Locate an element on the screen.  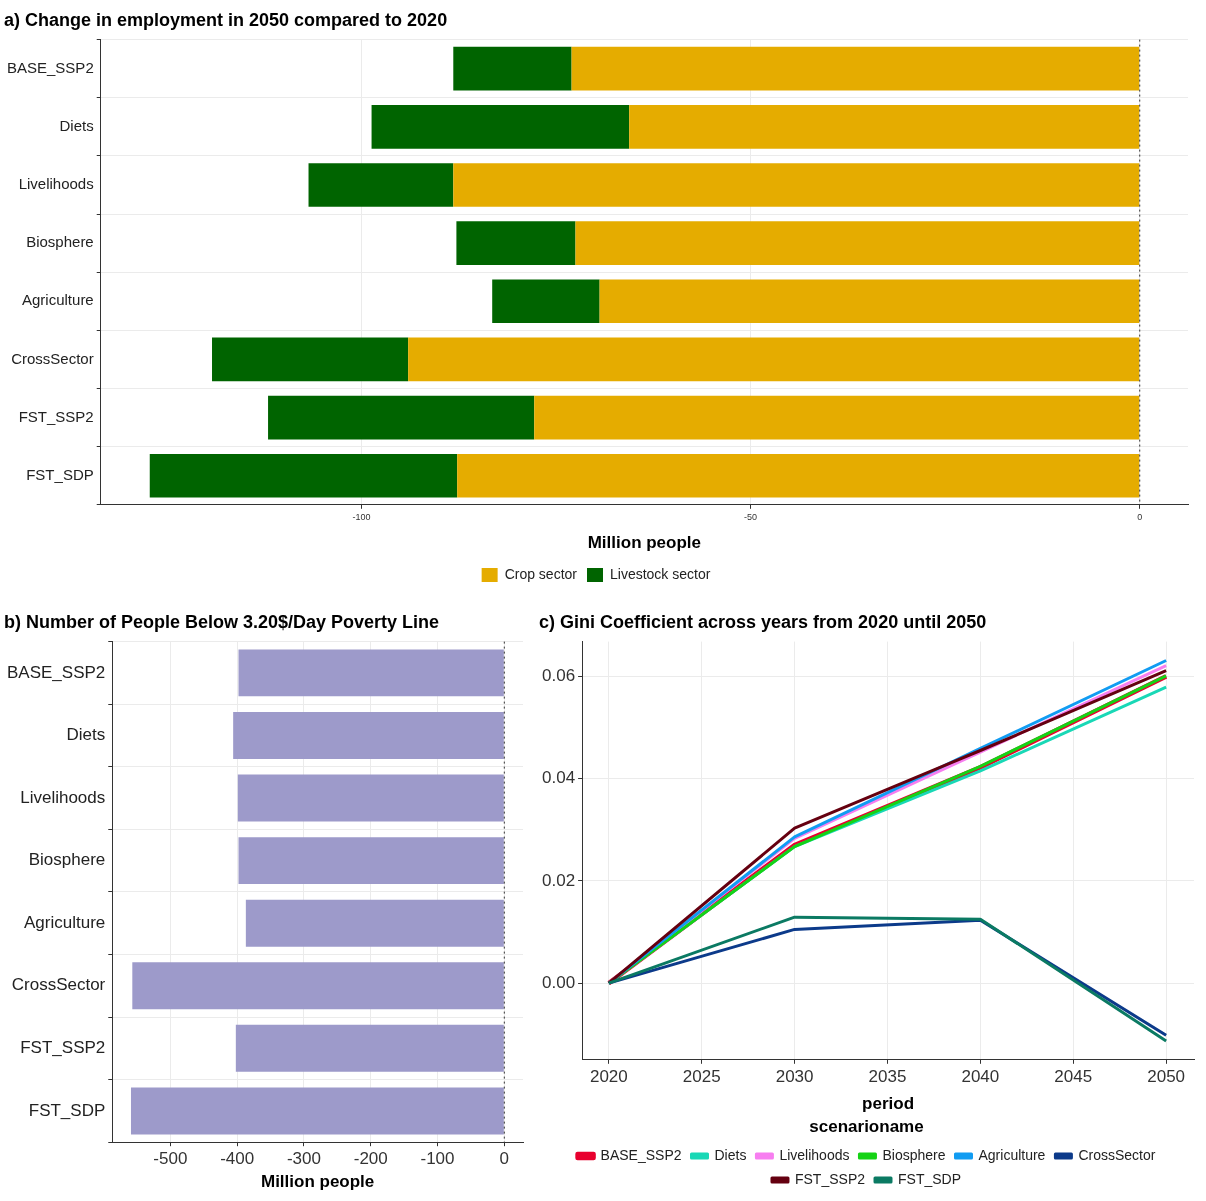
x-tick-label: 2045 is located at coordinates (1073, 1076).